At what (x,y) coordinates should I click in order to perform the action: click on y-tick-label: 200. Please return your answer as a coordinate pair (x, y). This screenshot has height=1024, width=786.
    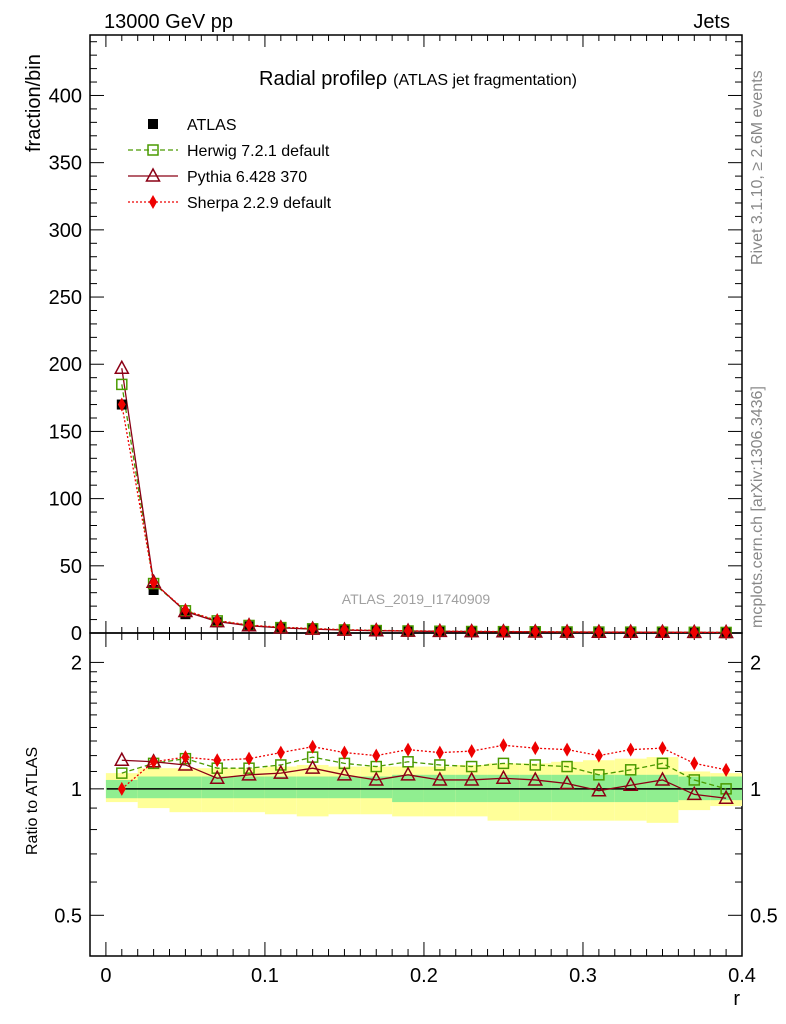
    Looking at the image, I should click on (65, 365).